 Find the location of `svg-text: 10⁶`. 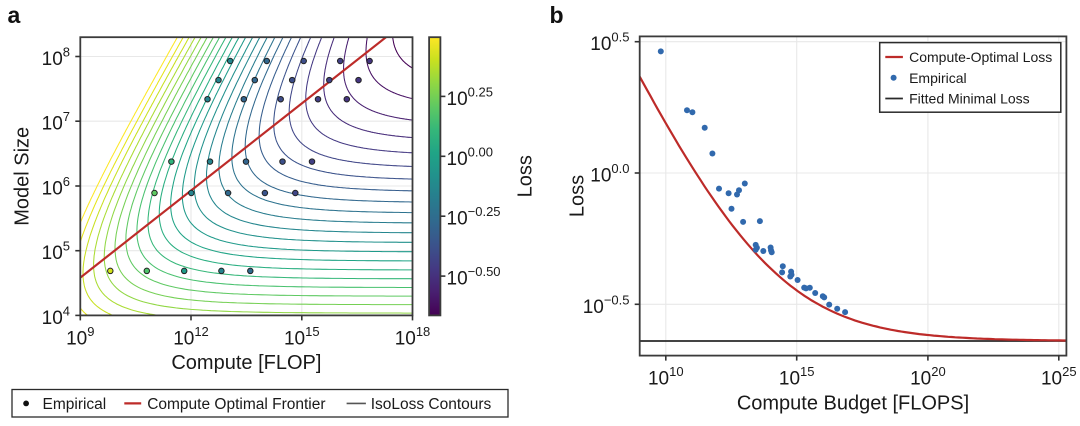

svg-text: 10⁶ is located at coordinates (56, 187).